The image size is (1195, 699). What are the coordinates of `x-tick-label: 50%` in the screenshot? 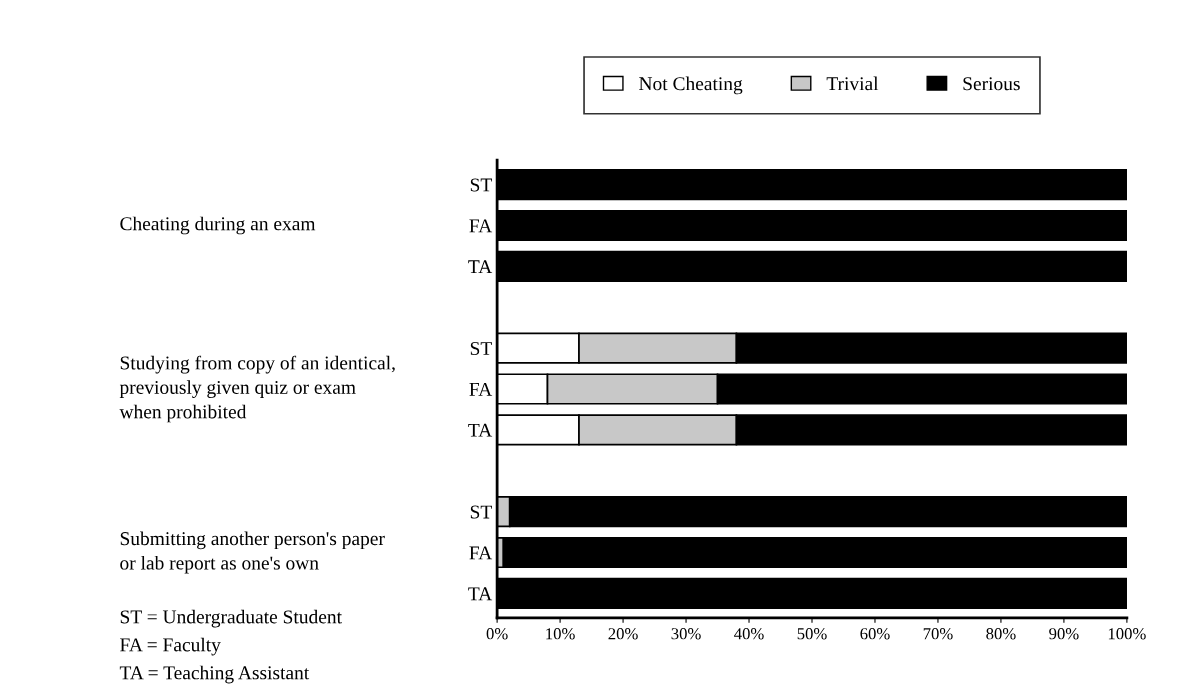 It's located at (812, 634).